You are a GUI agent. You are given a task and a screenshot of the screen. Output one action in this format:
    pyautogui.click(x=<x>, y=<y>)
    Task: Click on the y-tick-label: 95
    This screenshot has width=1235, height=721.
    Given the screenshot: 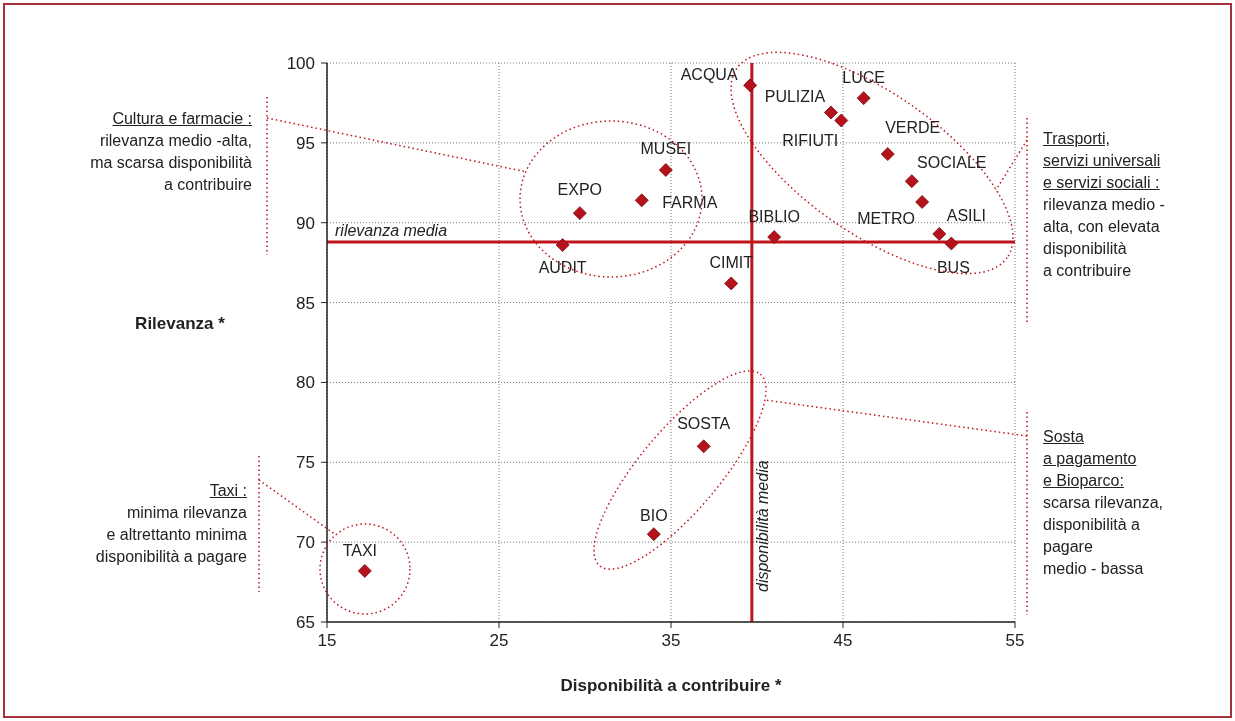 What is the action you would take?
    pyautogui.click(x=305, y=143)
    